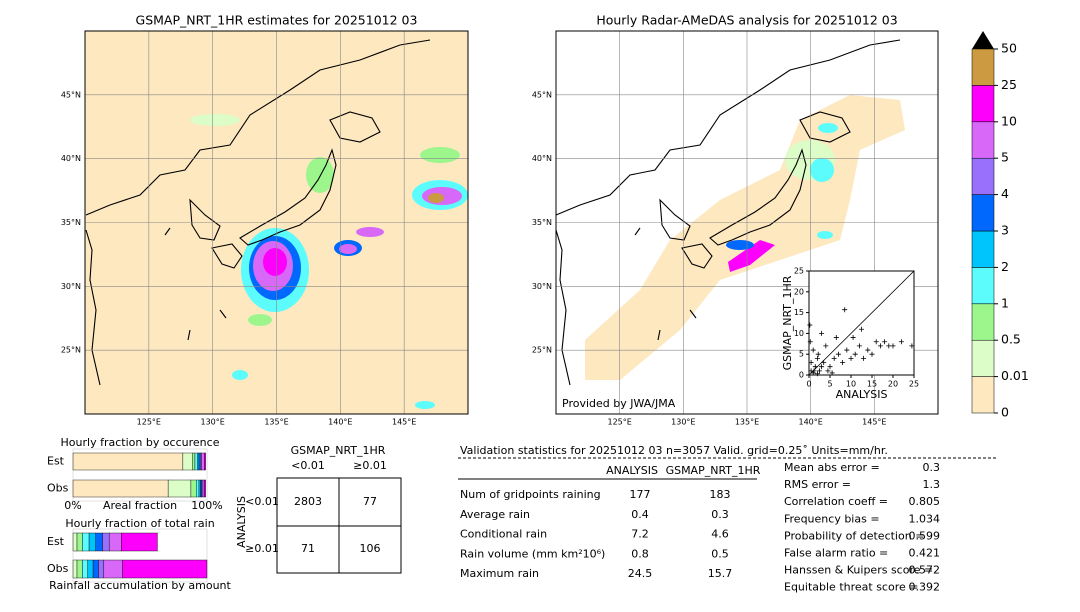 The width and height of the screenshot is (1080, 612). What do you see at coordinates (817, 484) in the screenshot?
I see `score-label: RMS error =` at bounding box center [817, 484].